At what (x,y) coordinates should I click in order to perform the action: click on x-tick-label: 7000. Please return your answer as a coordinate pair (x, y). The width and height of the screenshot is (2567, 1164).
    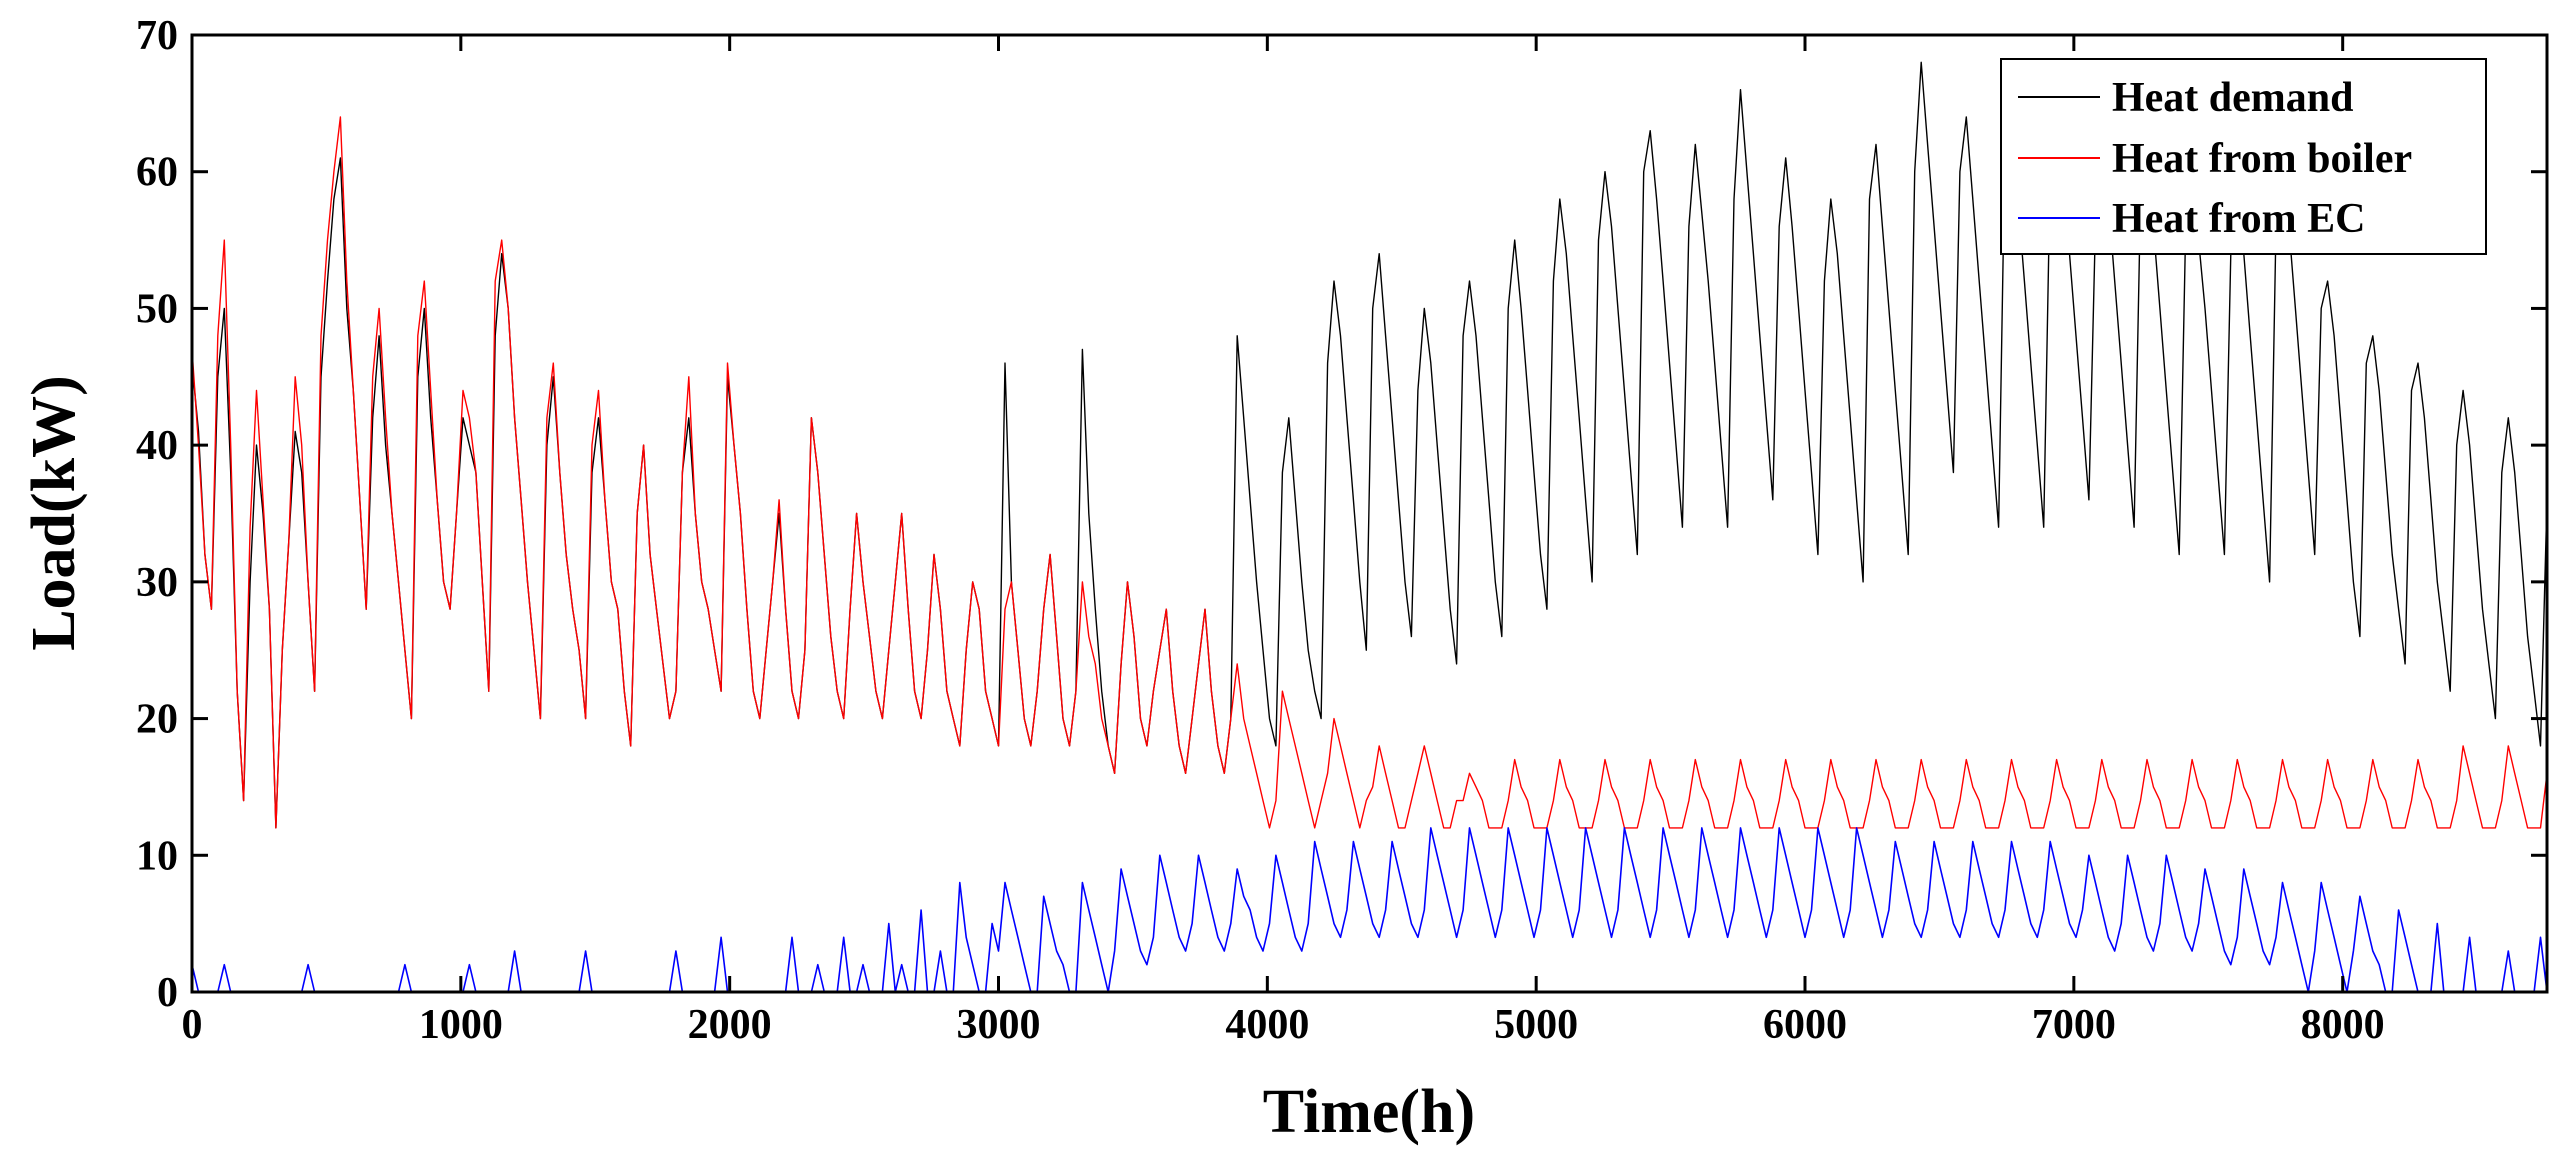
    Looking at the image, I should click on (2074, 1025).